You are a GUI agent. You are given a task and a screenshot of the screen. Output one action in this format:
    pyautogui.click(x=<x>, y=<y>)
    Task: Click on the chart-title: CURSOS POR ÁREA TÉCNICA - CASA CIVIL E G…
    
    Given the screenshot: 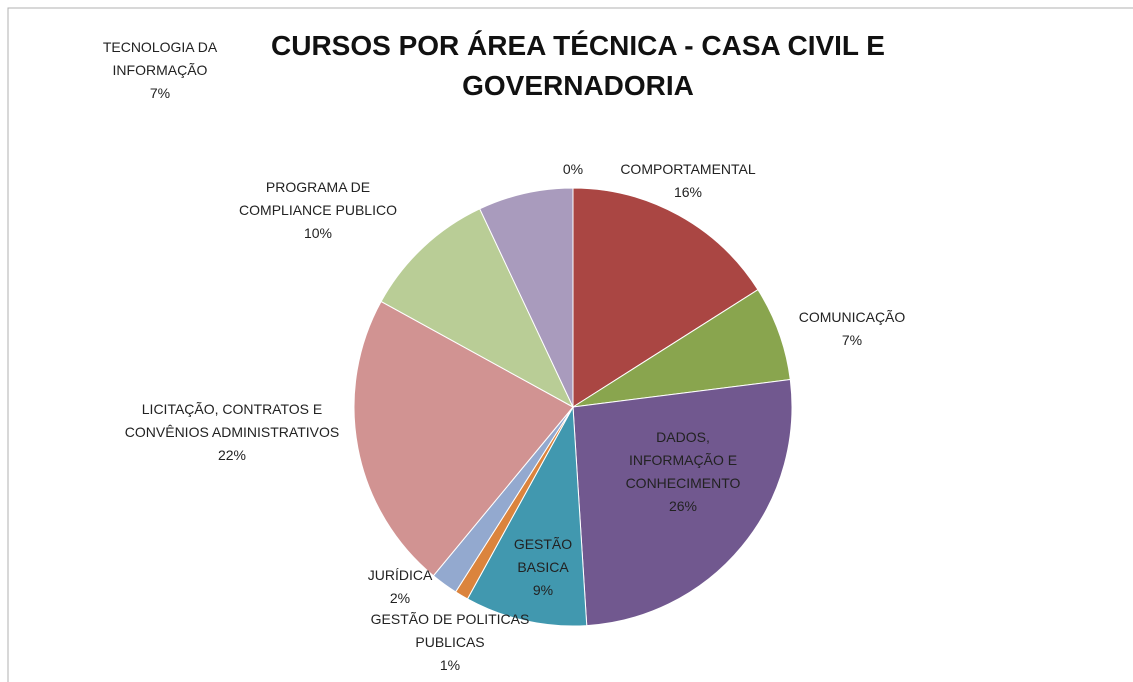 What is the action you would take?
    pyautogui.click(x=578, y=65)
    